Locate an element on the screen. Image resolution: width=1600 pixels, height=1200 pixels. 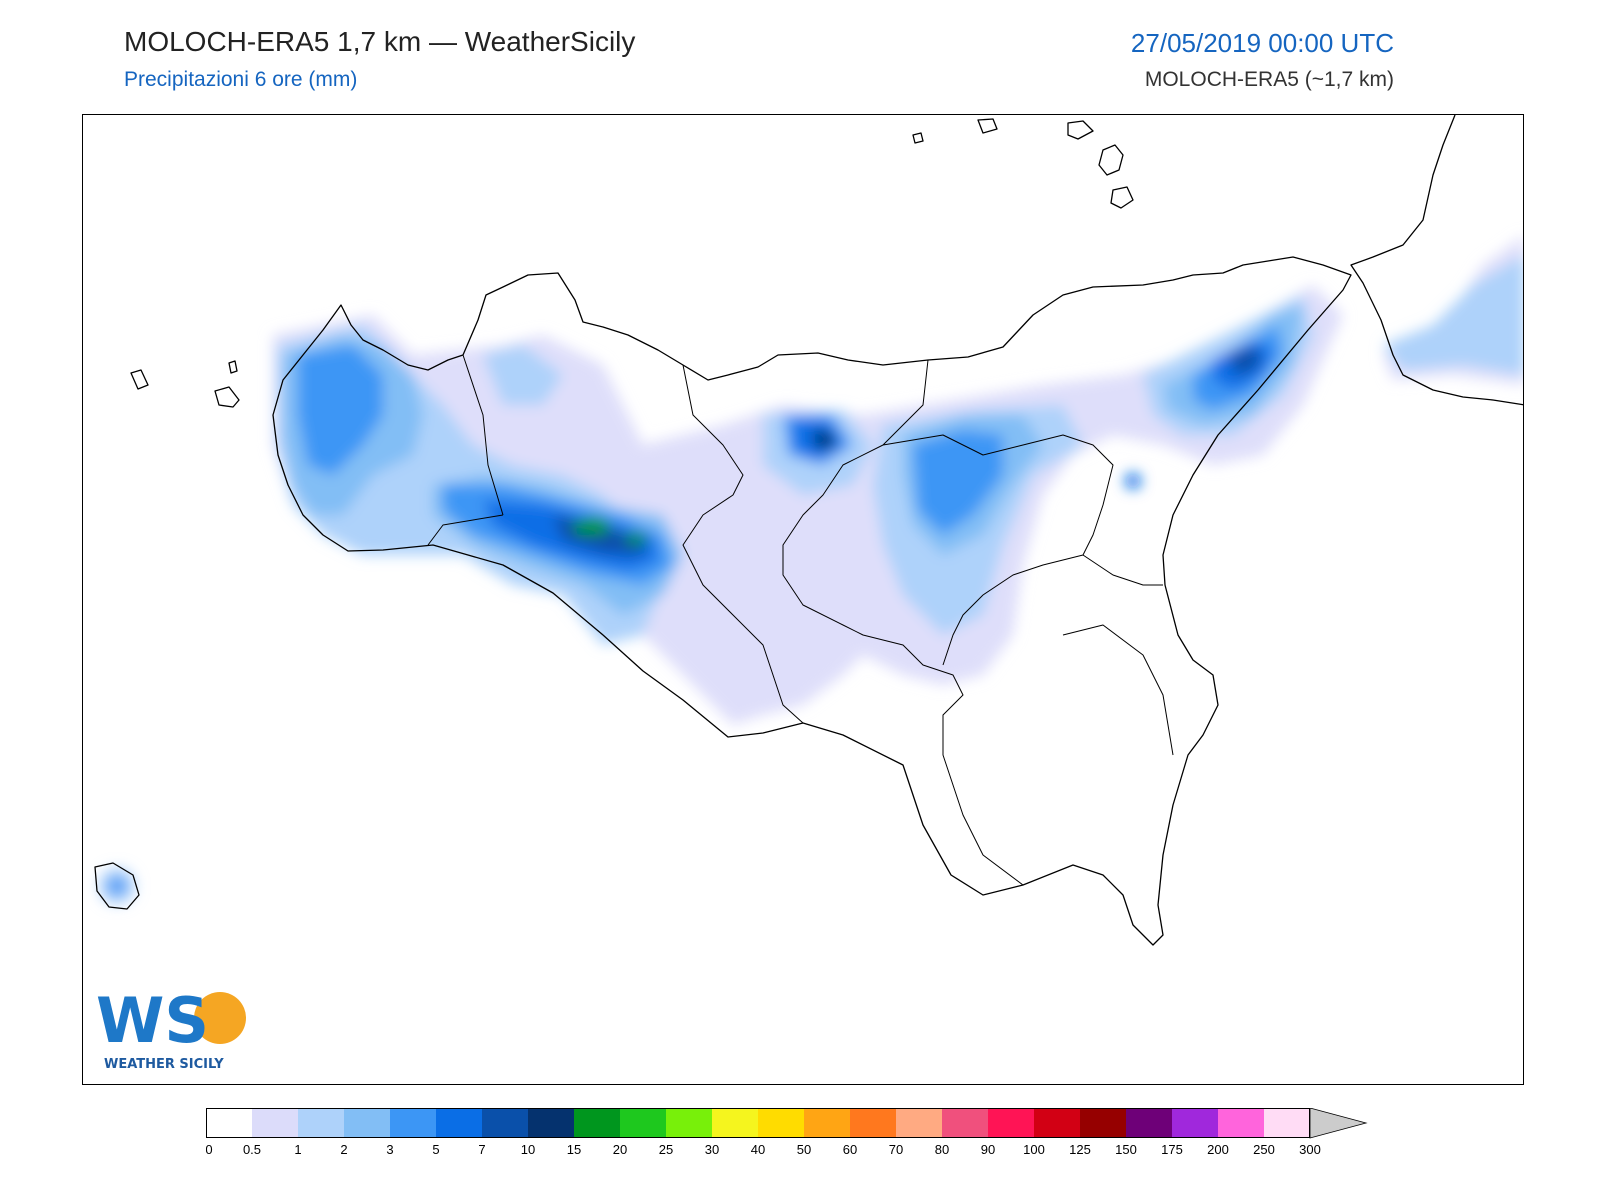
colorbar-tick-label: 0 is located at coordinates (209, 1149).